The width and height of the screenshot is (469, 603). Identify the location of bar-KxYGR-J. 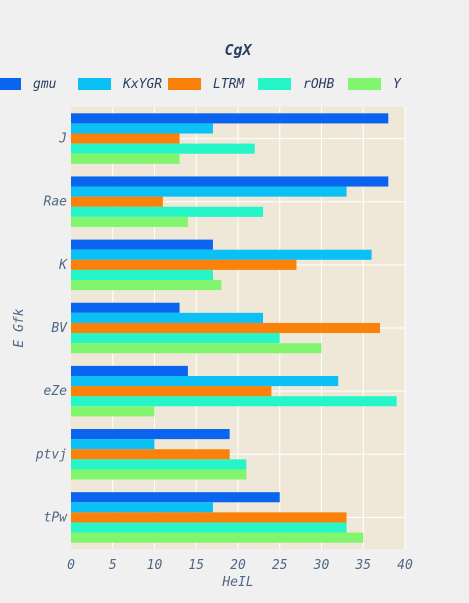
(142, 128).